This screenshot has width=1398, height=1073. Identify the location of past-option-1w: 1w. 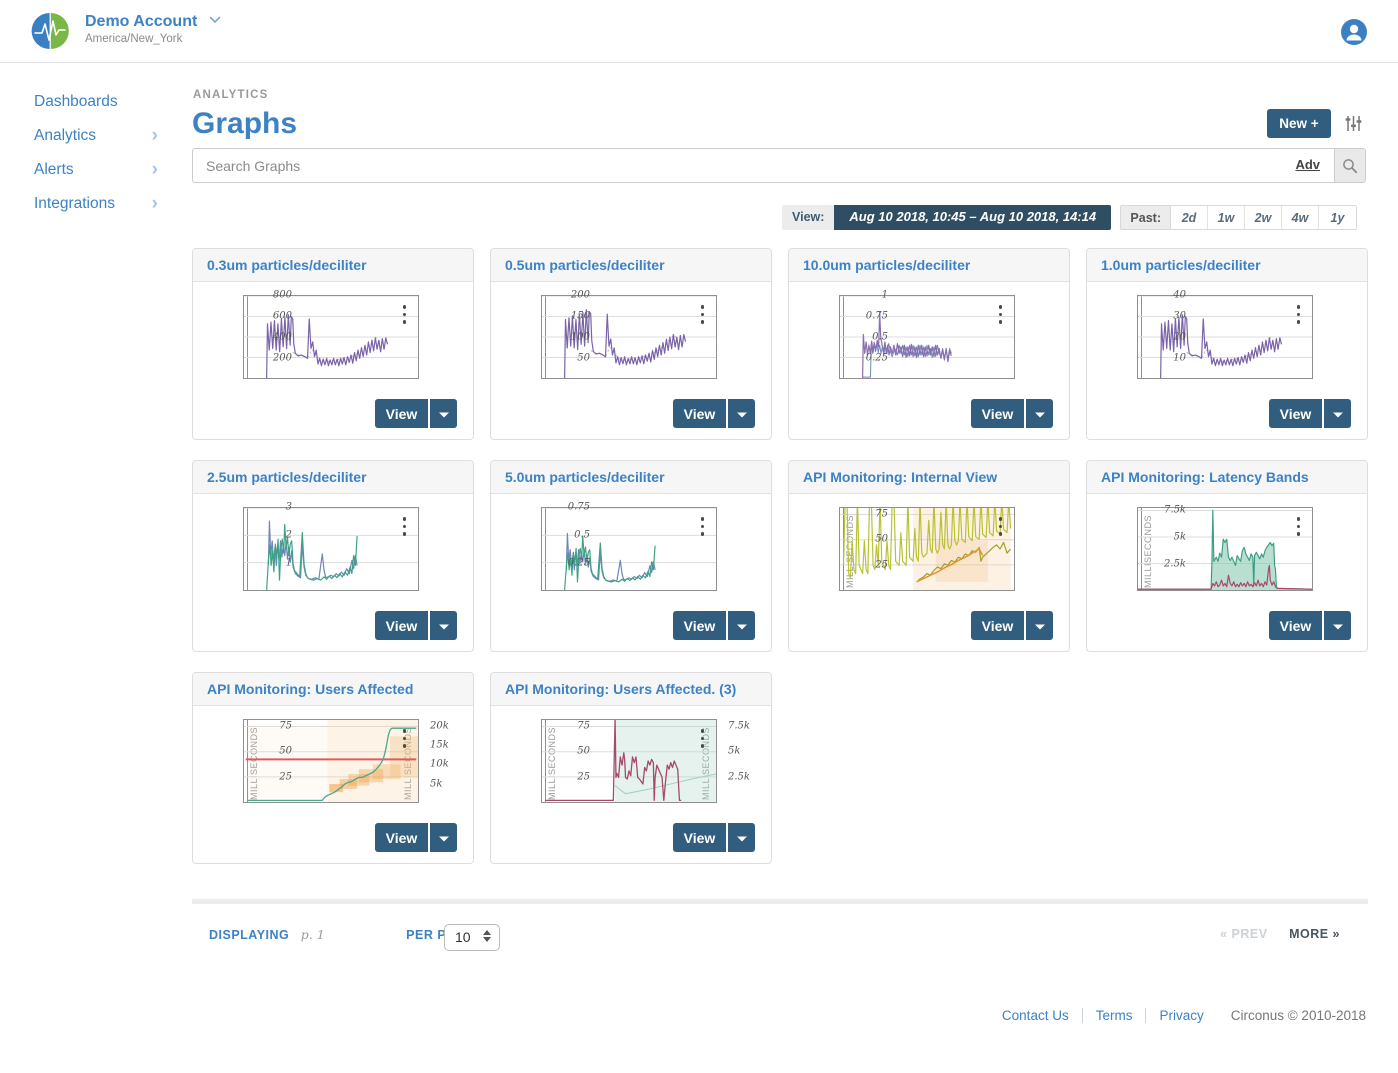
(1226, 217).